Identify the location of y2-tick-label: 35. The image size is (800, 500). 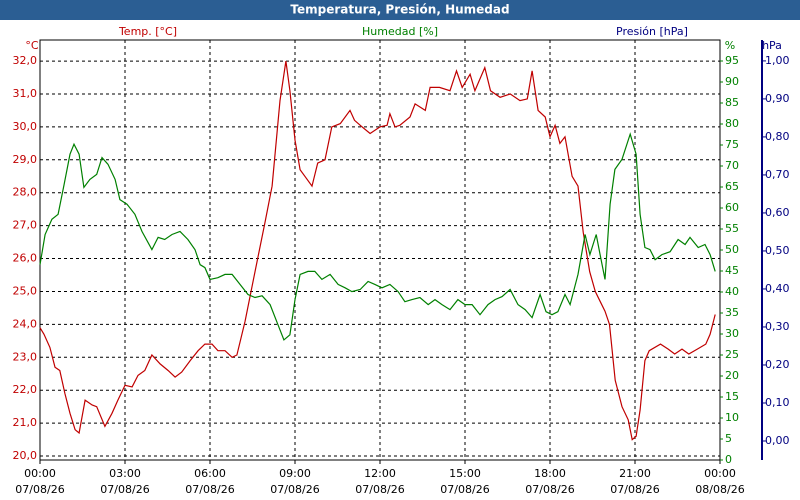
(732, 312).